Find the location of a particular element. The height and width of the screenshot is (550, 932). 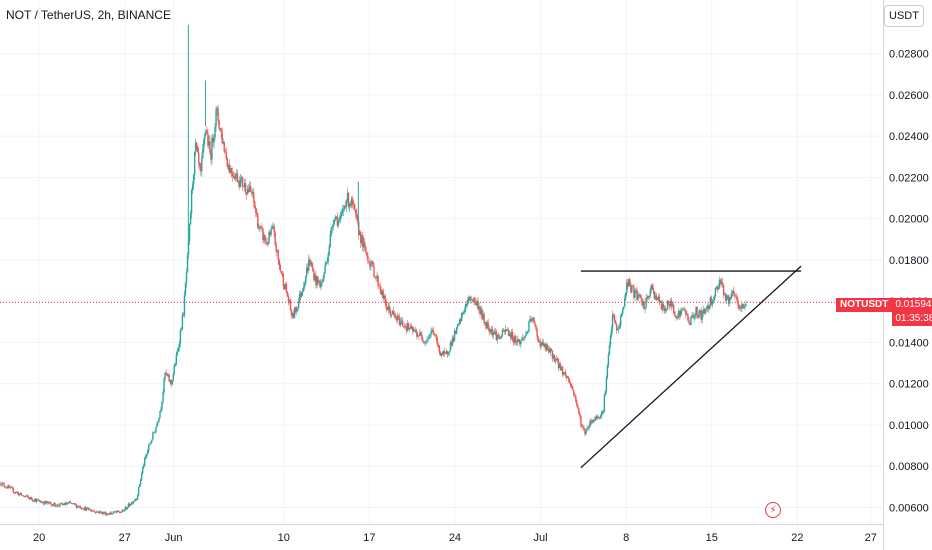

currency-button: USDT is located at coordinates (904, 16).